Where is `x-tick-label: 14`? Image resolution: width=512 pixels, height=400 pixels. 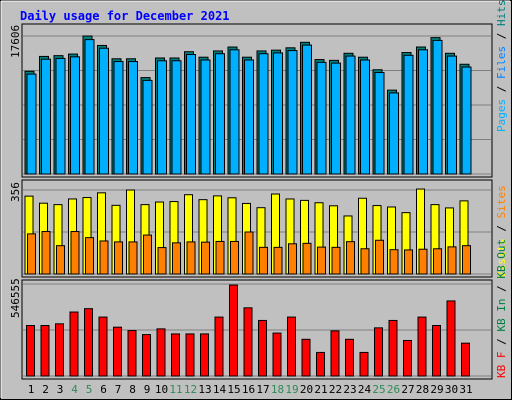 x-tick-label: 14 is located at coordinates (220, 389).